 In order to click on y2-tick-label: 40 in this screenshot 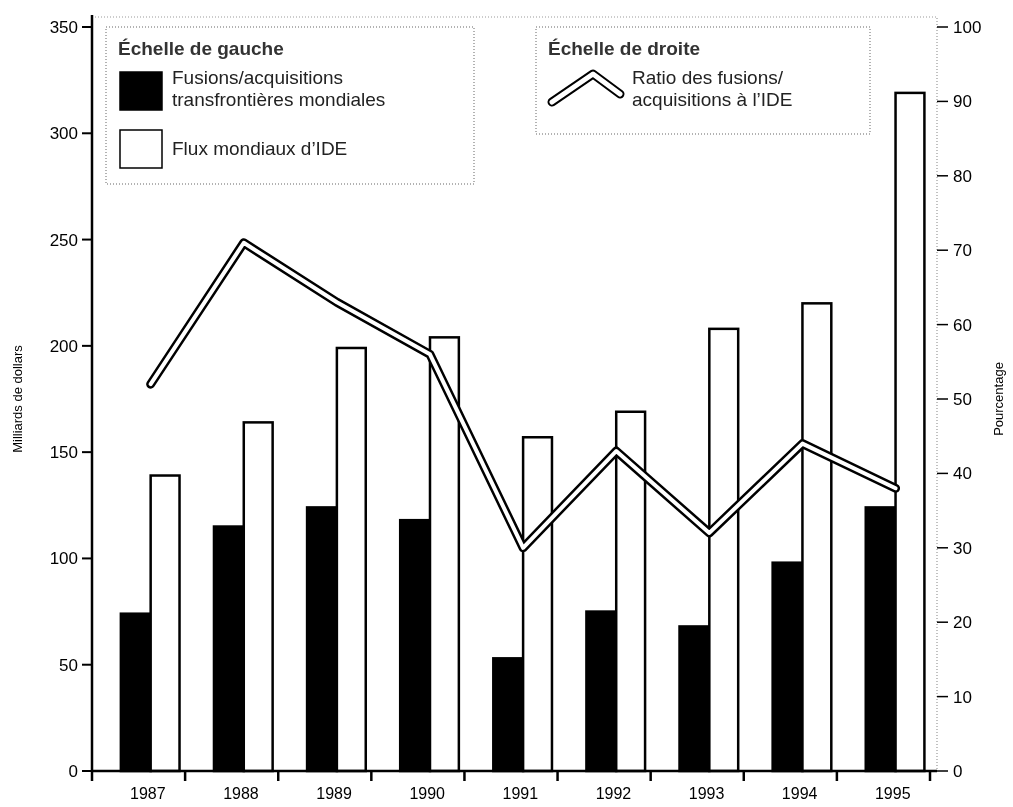, I will do `click(962, 474)`.